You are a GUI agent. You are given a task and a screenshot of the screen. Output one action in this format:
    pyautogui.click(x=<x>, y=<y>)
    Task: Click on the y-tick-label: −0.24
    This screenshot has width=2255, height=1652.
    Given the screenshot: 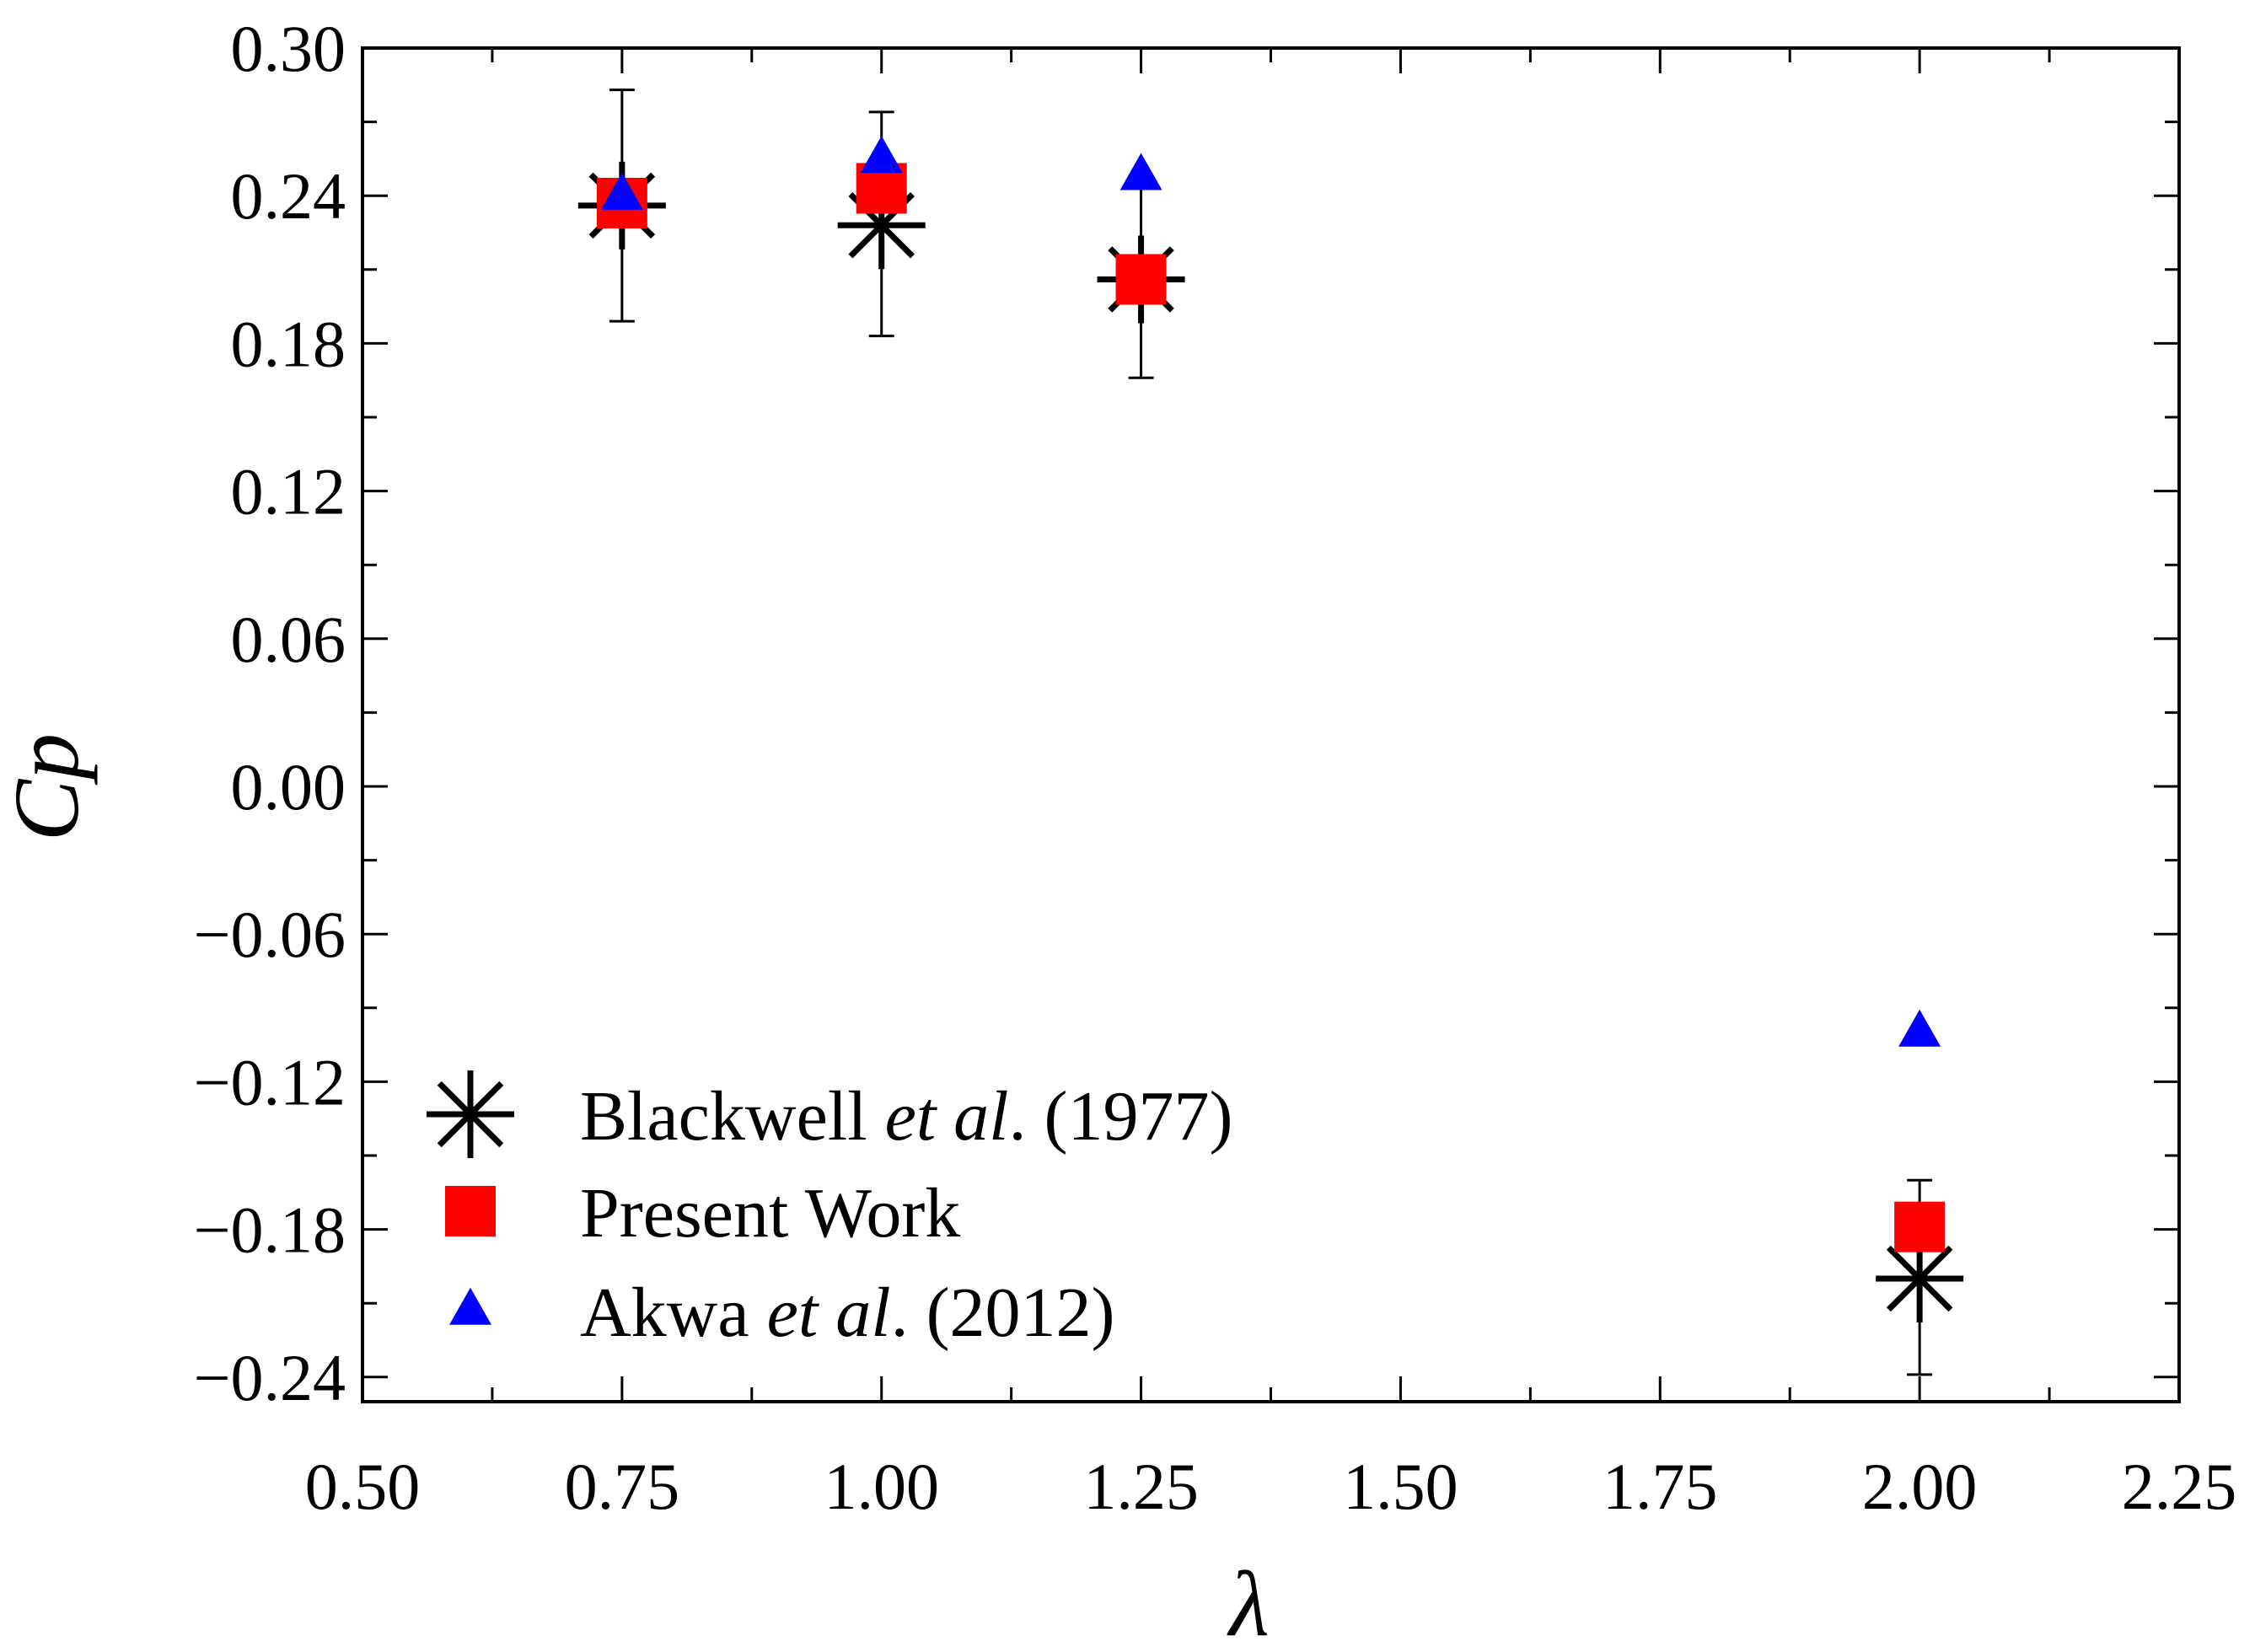 What is the action you would take?
    pyautogui.click(x=270, y=1377)
    